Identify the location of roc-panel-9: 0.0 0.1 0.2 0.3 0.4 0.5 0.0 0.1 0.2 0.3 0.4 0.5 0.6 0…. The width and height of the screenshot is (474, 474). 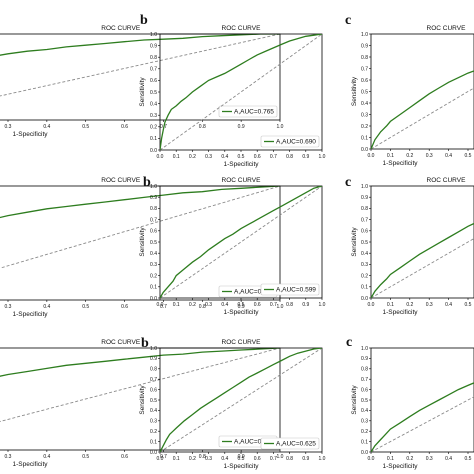
(410, 402).